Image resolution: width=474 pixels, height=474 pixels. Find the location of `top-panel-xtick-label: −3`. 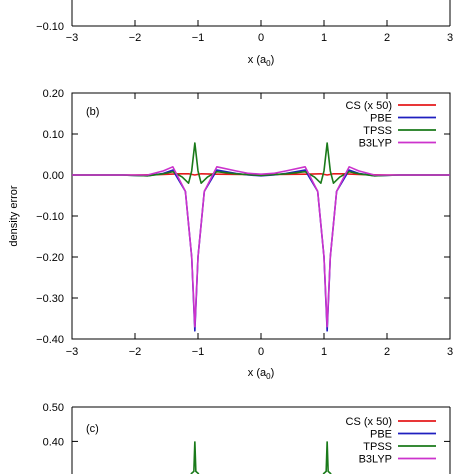

top-panel-xtick-label: −3 is located at coordinates (72, 38).